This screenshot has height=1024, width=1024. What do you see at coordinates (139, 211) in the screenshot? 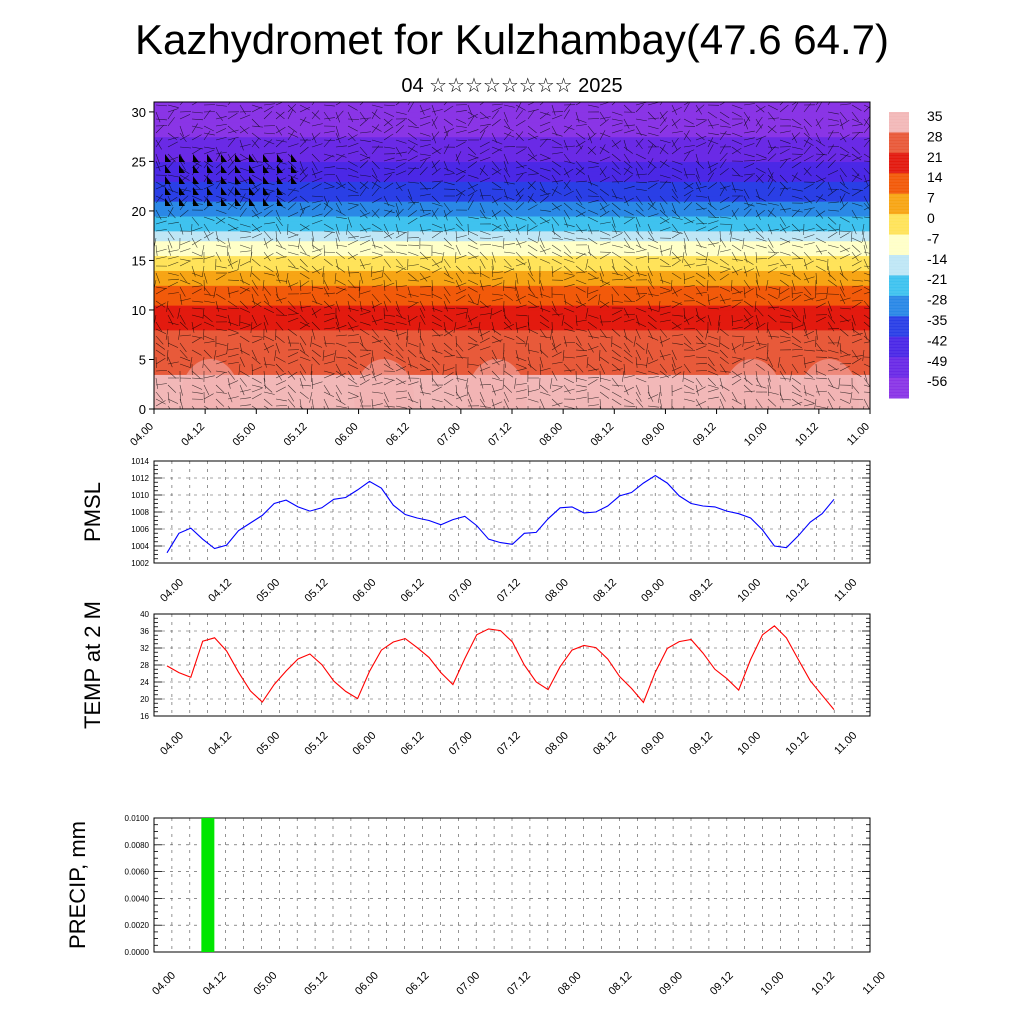
I see `y-tick-label: 20` at bounding box center [139, 211].